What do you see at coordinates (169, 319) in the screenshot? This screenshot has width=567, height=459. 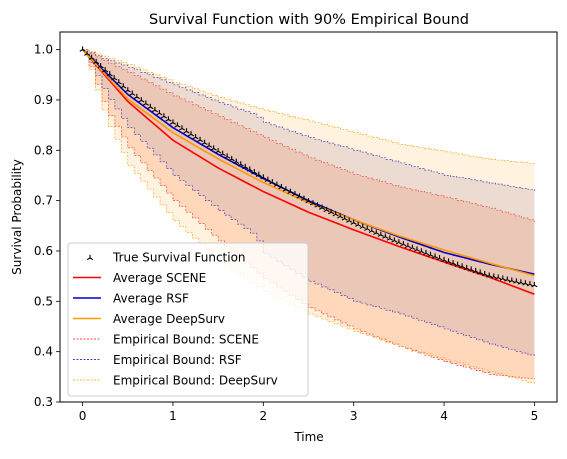 I see `legend-label-deepsurv: Average DeepSurv` at bounding box center [169, 319].